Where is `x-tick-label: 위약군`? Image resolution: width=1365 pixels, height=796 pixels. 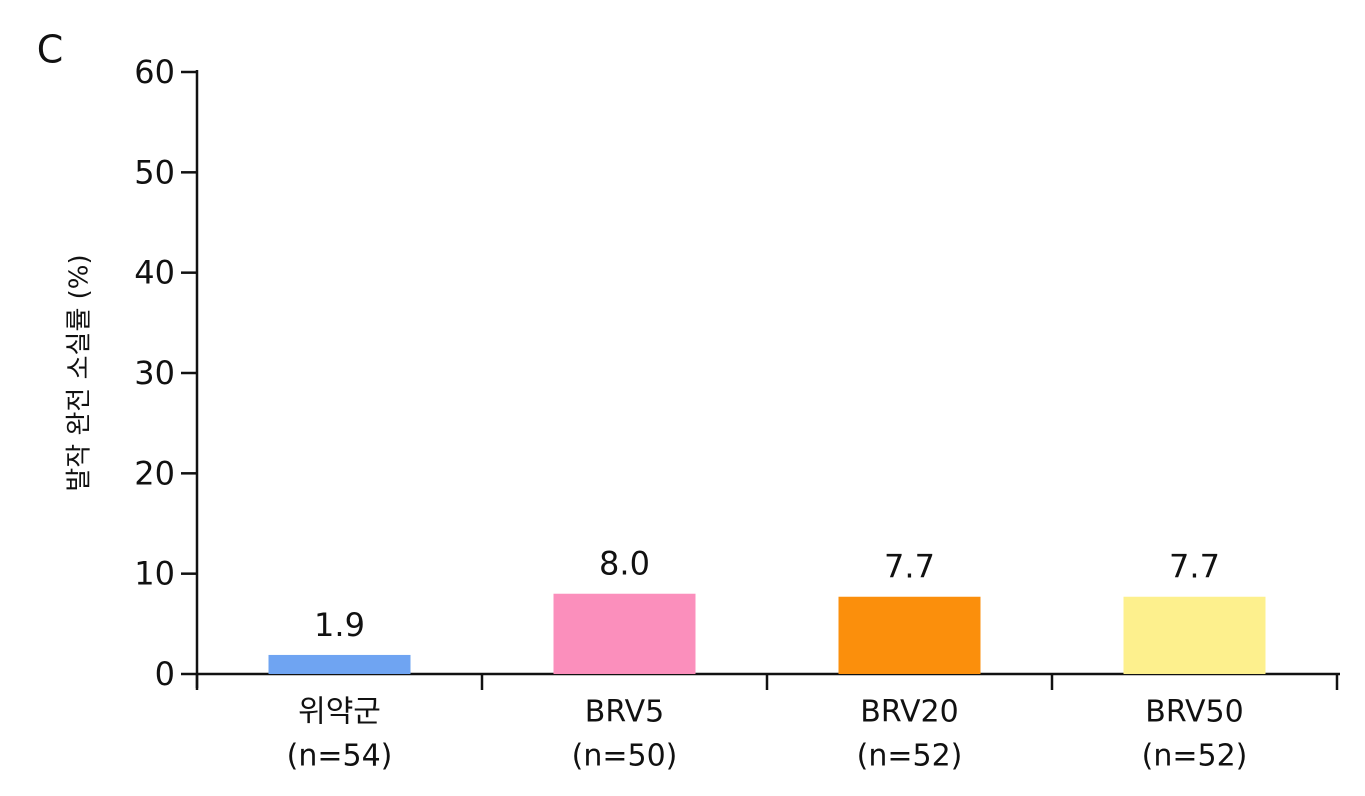
x-tick-label: 위약군 is located at coordinates (339, 712).